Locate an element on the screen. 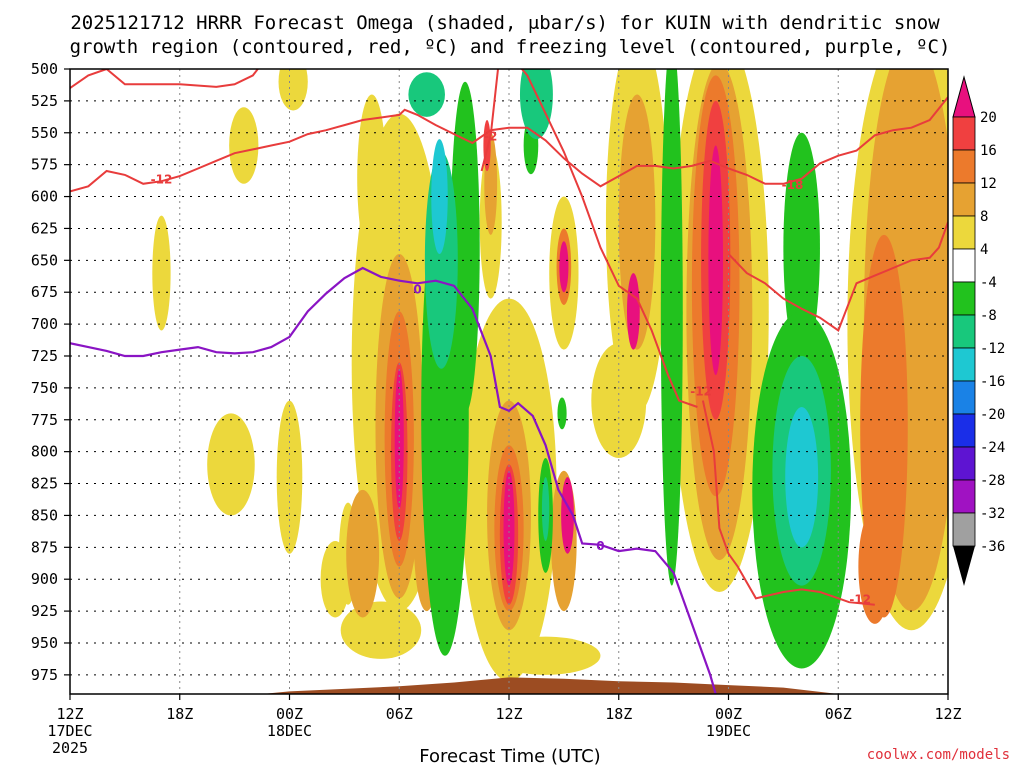 Image resolution: width=1024 pixels, height=768 pixels. colorbar-label: -32 is located at coordinates (992, 514).